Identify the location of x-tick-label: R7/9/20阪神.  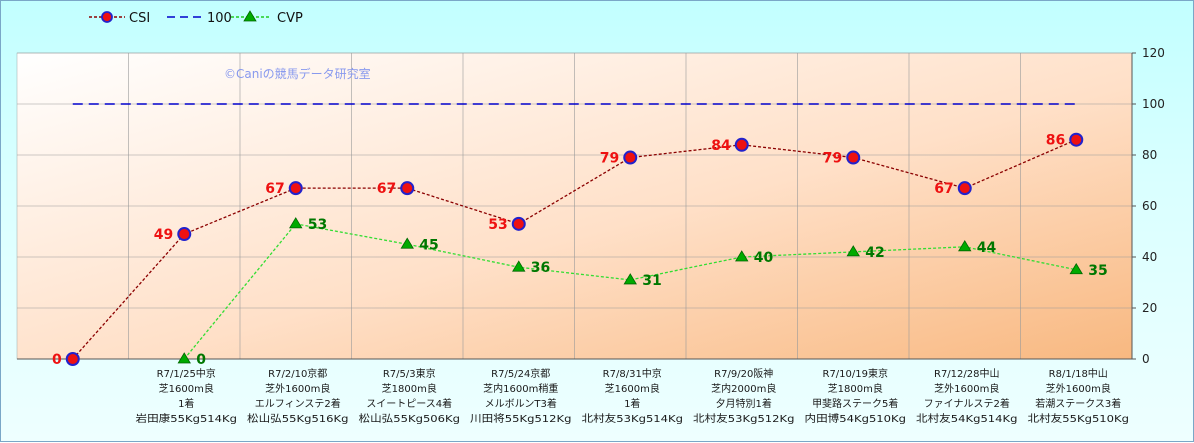
(743, 373).